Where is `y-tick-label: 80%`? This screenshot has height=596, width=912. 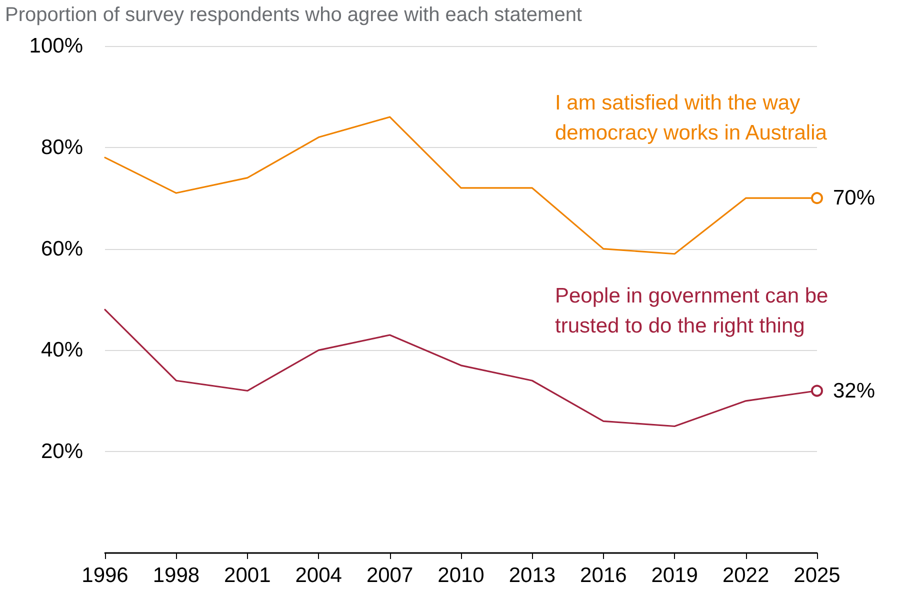 y-tick-label: 80% is located at coordinates (61, 147).